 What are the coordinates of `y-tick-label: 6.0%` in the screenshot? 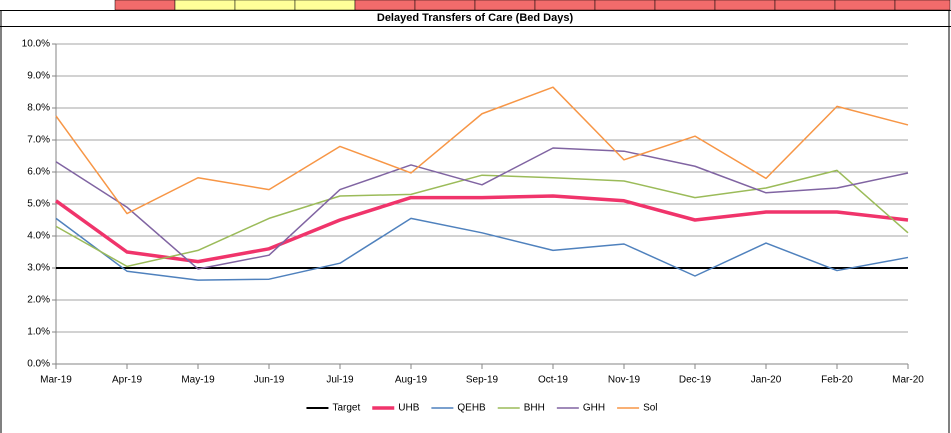 It's located at (38, 172).